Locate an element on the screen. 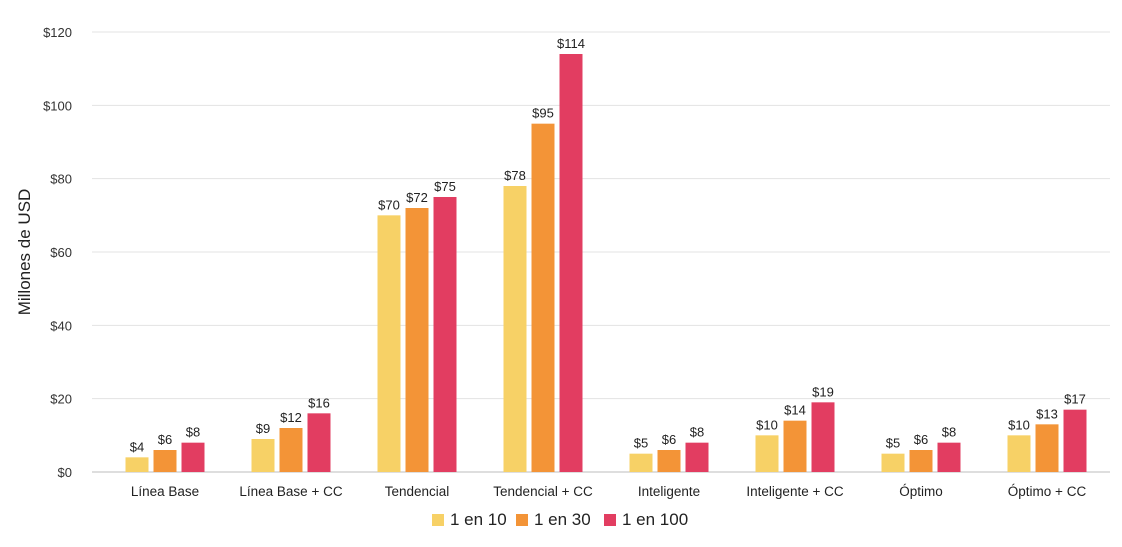 This screenshot has width=1122, height=547. y-tick-label: $20 is located at coordinates (61, 399).